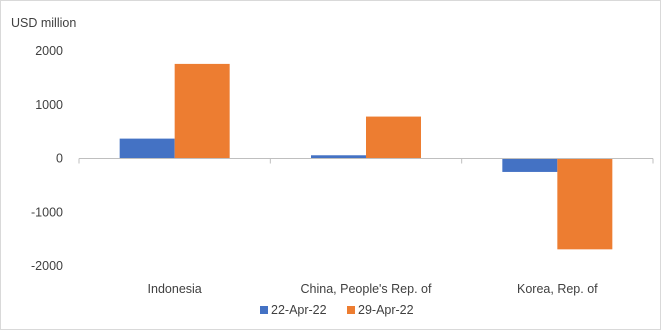 This screenshot has height=331, width=661. What do you see at coordinates (47, 158) in the screenshot?
I see `y-tick-labels: 2000 1000 0 -1000 -2000` at bounding box center [47, 158].